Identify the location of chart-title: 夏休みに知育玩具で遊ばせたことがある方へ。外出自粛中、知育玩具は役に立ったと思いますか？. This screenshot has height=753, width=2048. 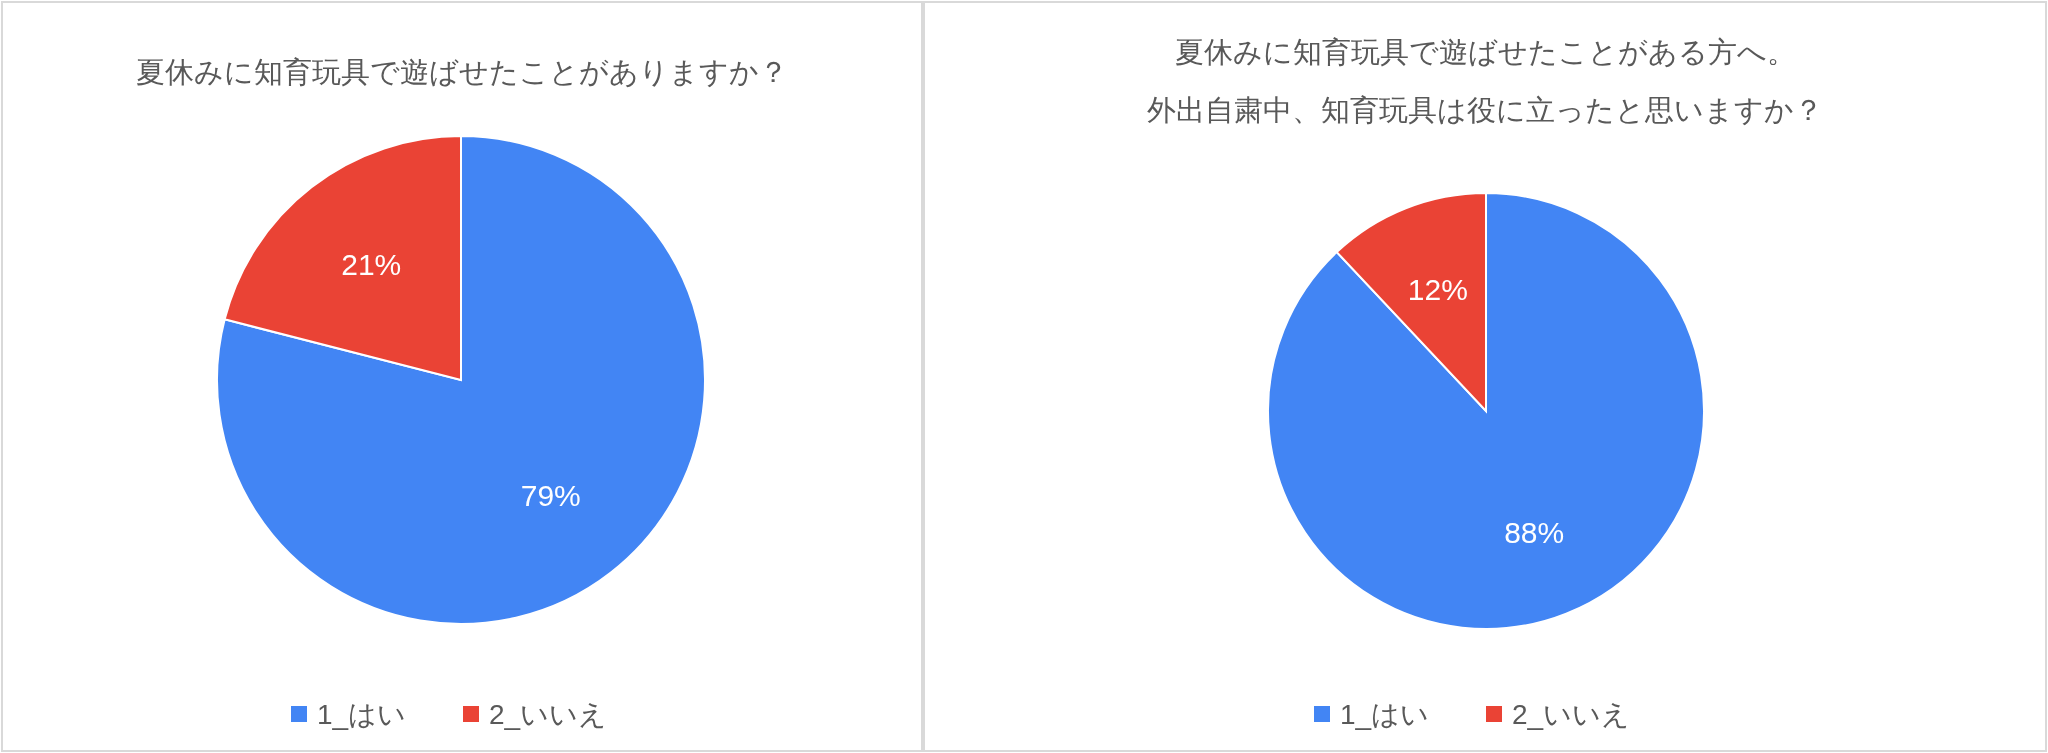
(1485, 81).